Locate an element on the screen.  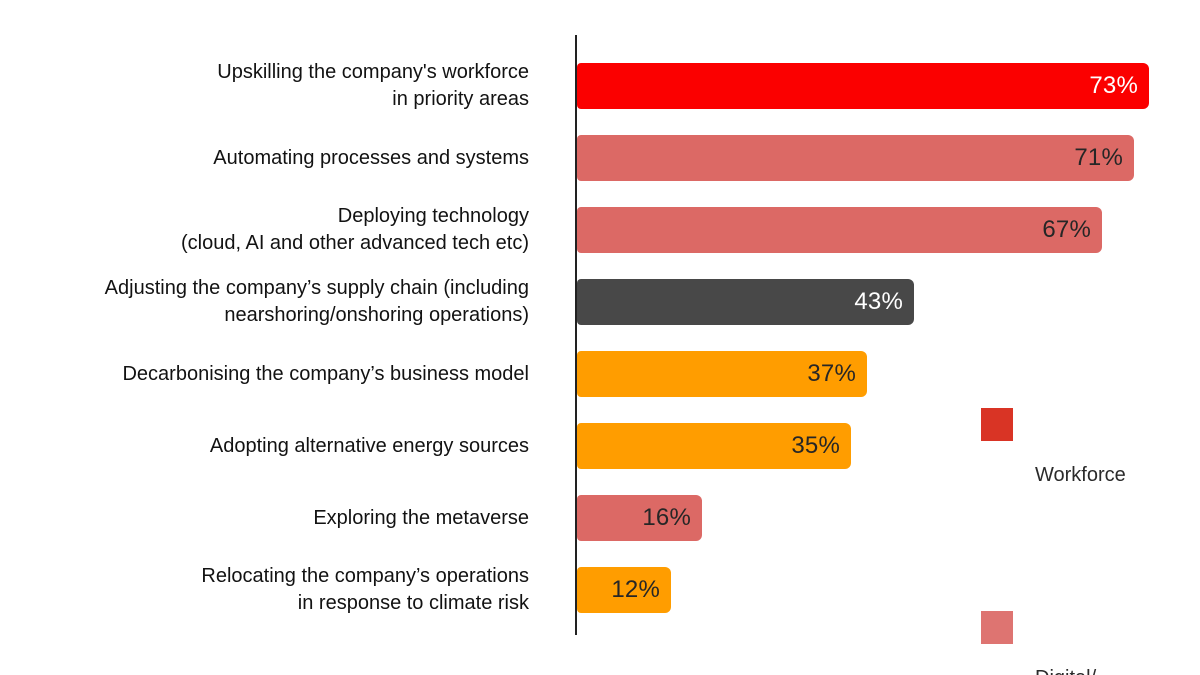
bar-value-label: 73% is located at coordinates (1113, 85).